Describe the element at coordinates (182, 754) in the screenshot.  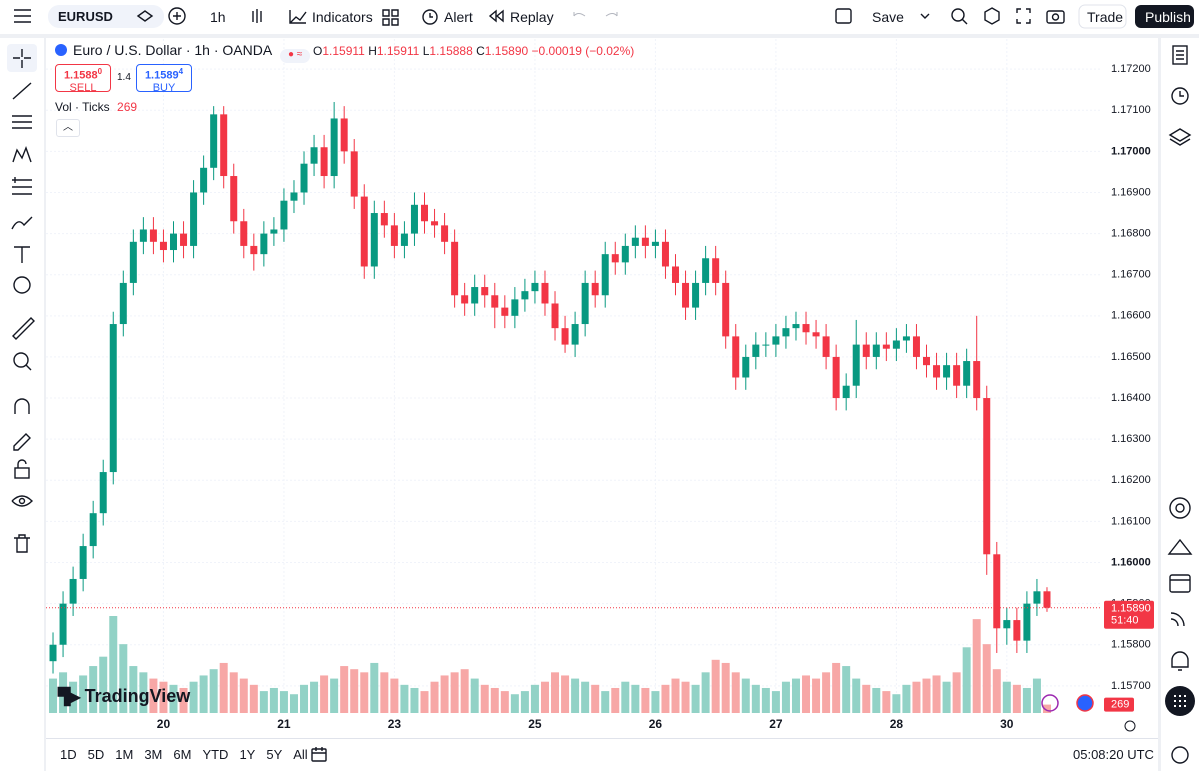
I see `range-button: 6M` at that location.